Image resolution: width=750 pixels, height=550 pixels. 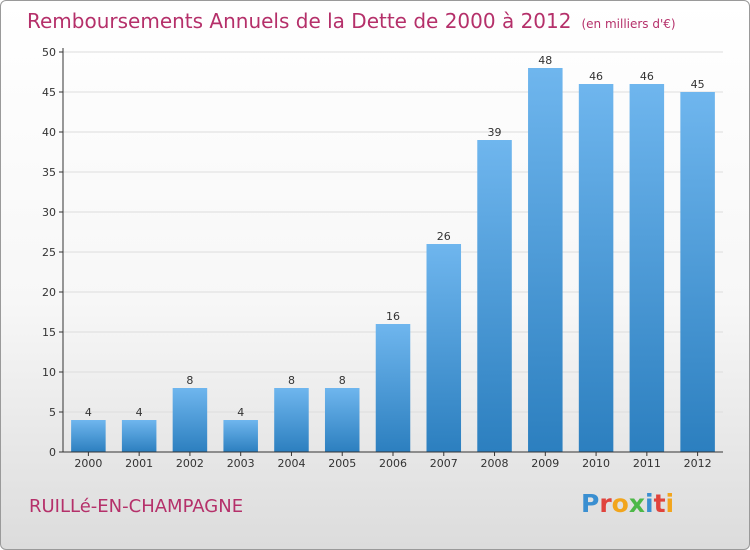 I want to click on x-tick-label: 2005, so click(x=342, y=463).